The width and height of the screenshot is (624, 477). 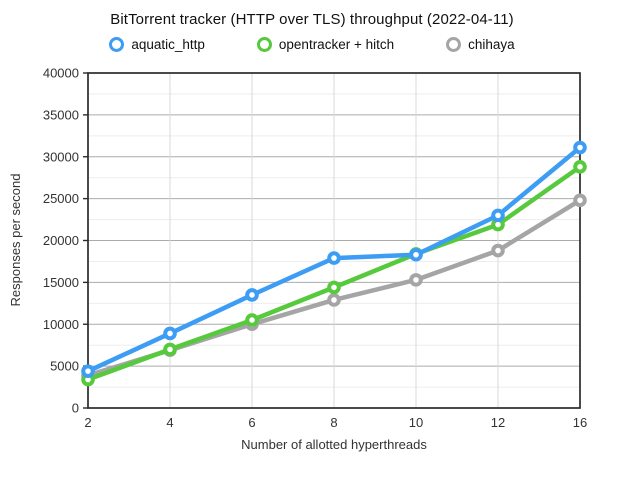 I want to click on svg-text: 40000, so click(x=61, y=73).